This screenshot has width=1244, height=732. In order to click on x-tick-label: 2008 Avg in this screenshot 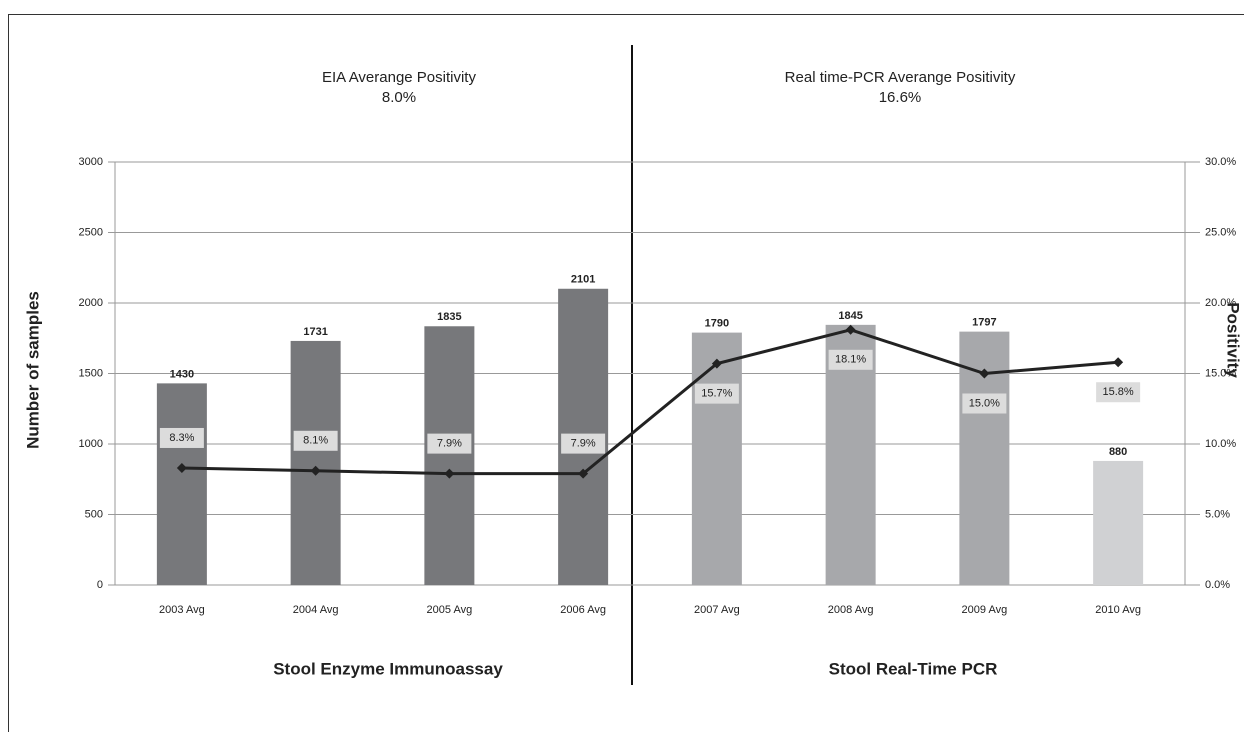, I will do `click(851, 610)`.